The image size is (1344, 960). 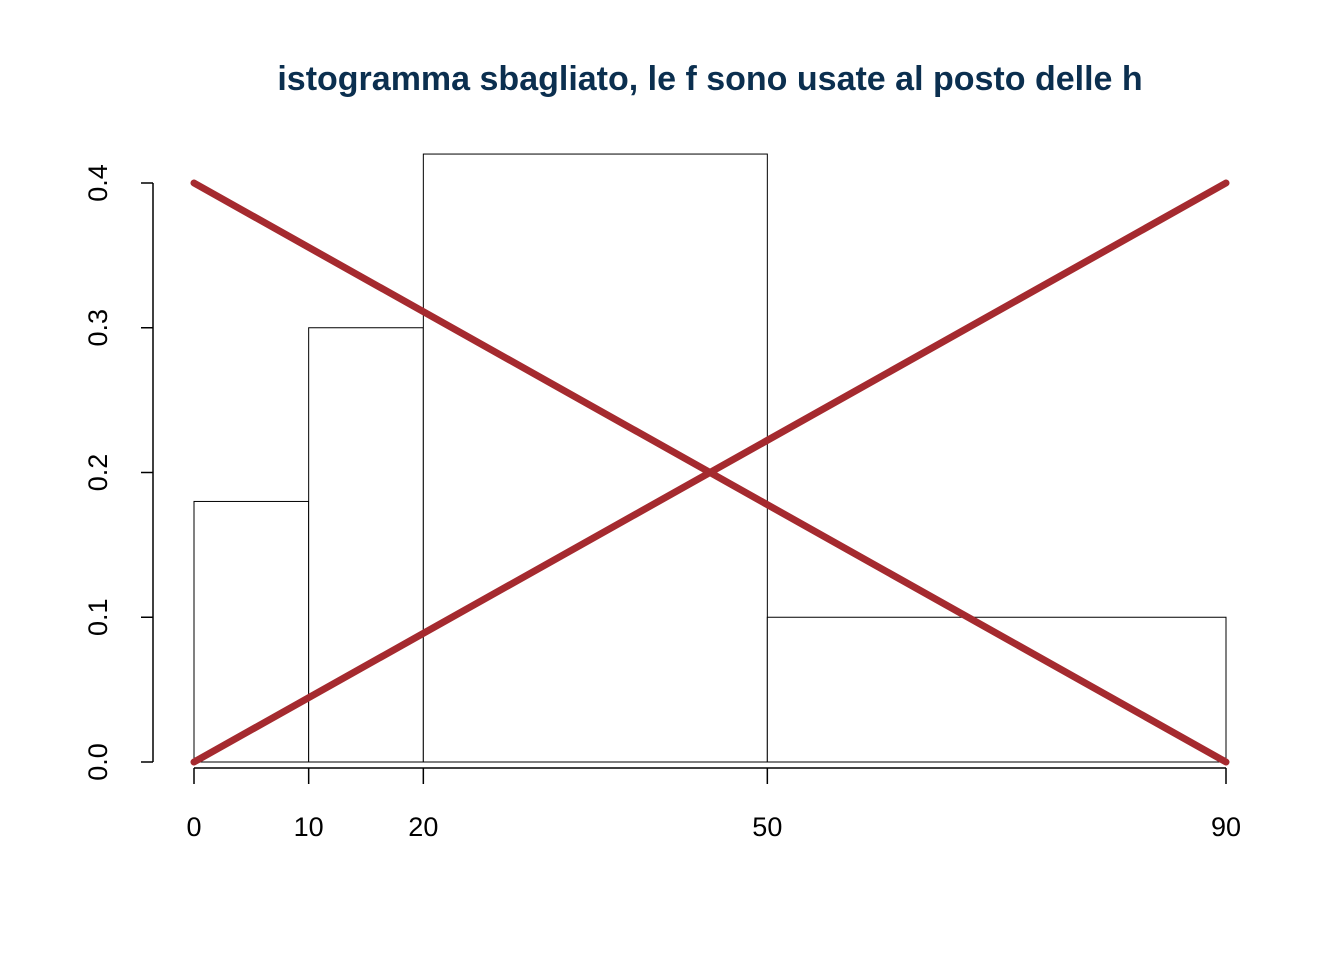 What do you see at coordinates (309, 827) in the screenshot?
I see `x-tick-label-1: 10` at bounding box center [309, 827].